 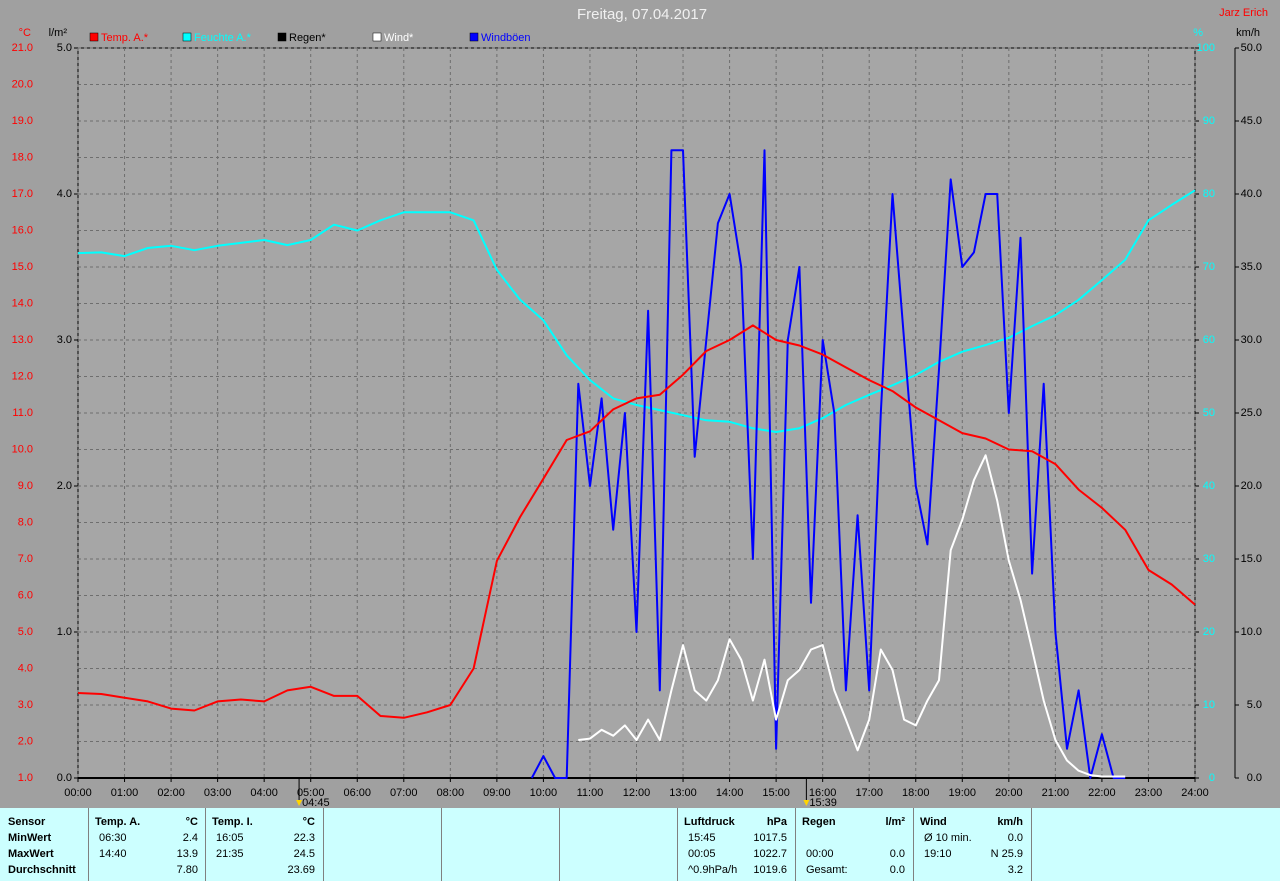 What do you see at coordinates (590, 793) in the screenshot?
I see `x-tick-label: 11:00` at bounding box center [590, 793].